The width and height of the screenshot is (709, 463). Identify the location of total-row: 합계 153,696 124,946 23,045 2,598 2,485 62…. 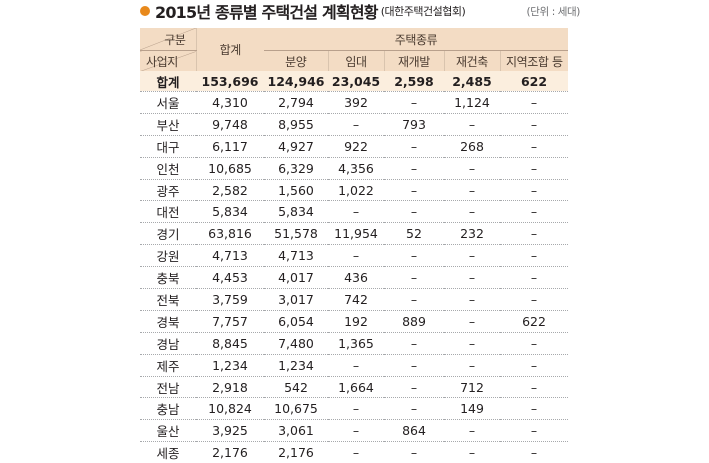
(354, 81).